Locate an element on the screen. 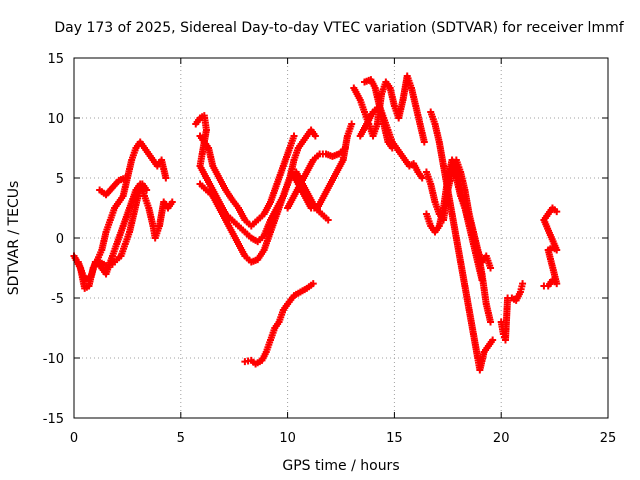 Image resolution: width=640 pixels, height=480 pixels. x-tick-label: 25 is located at coordinates (608, 438).